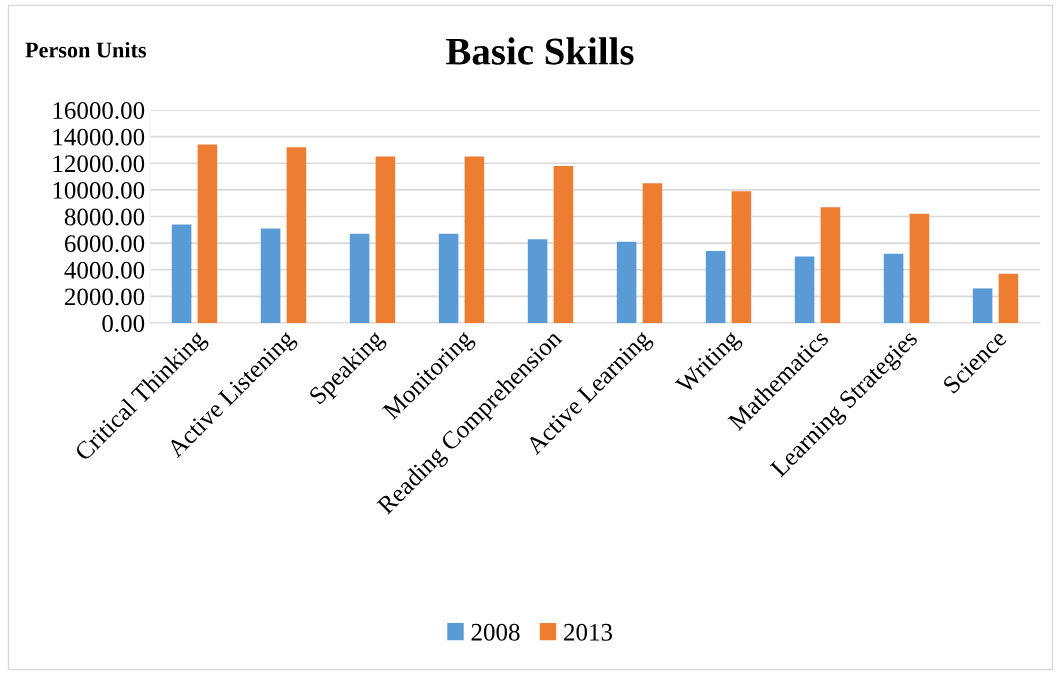 The image size is (1061, 675). What do you see at coordinates (104, 297) in the screenshot?
I see `y-tick-label: 2000.00` at bounding box center [104, 297].